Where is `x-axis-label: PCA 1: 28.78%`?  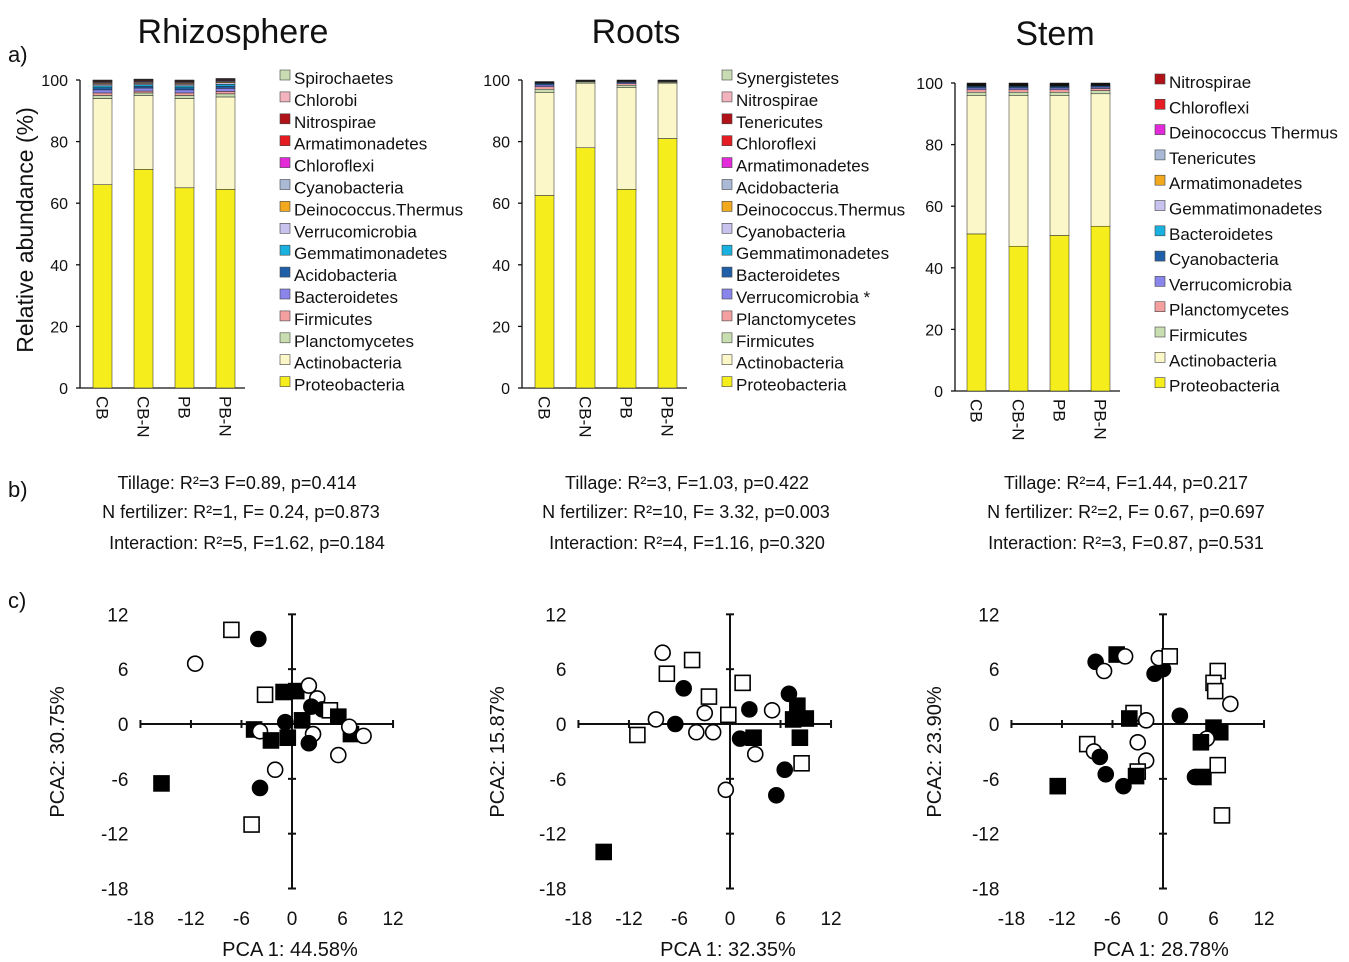 x-axis-label: PCA 1: 28.78% is located at coordinates (1161, 950).